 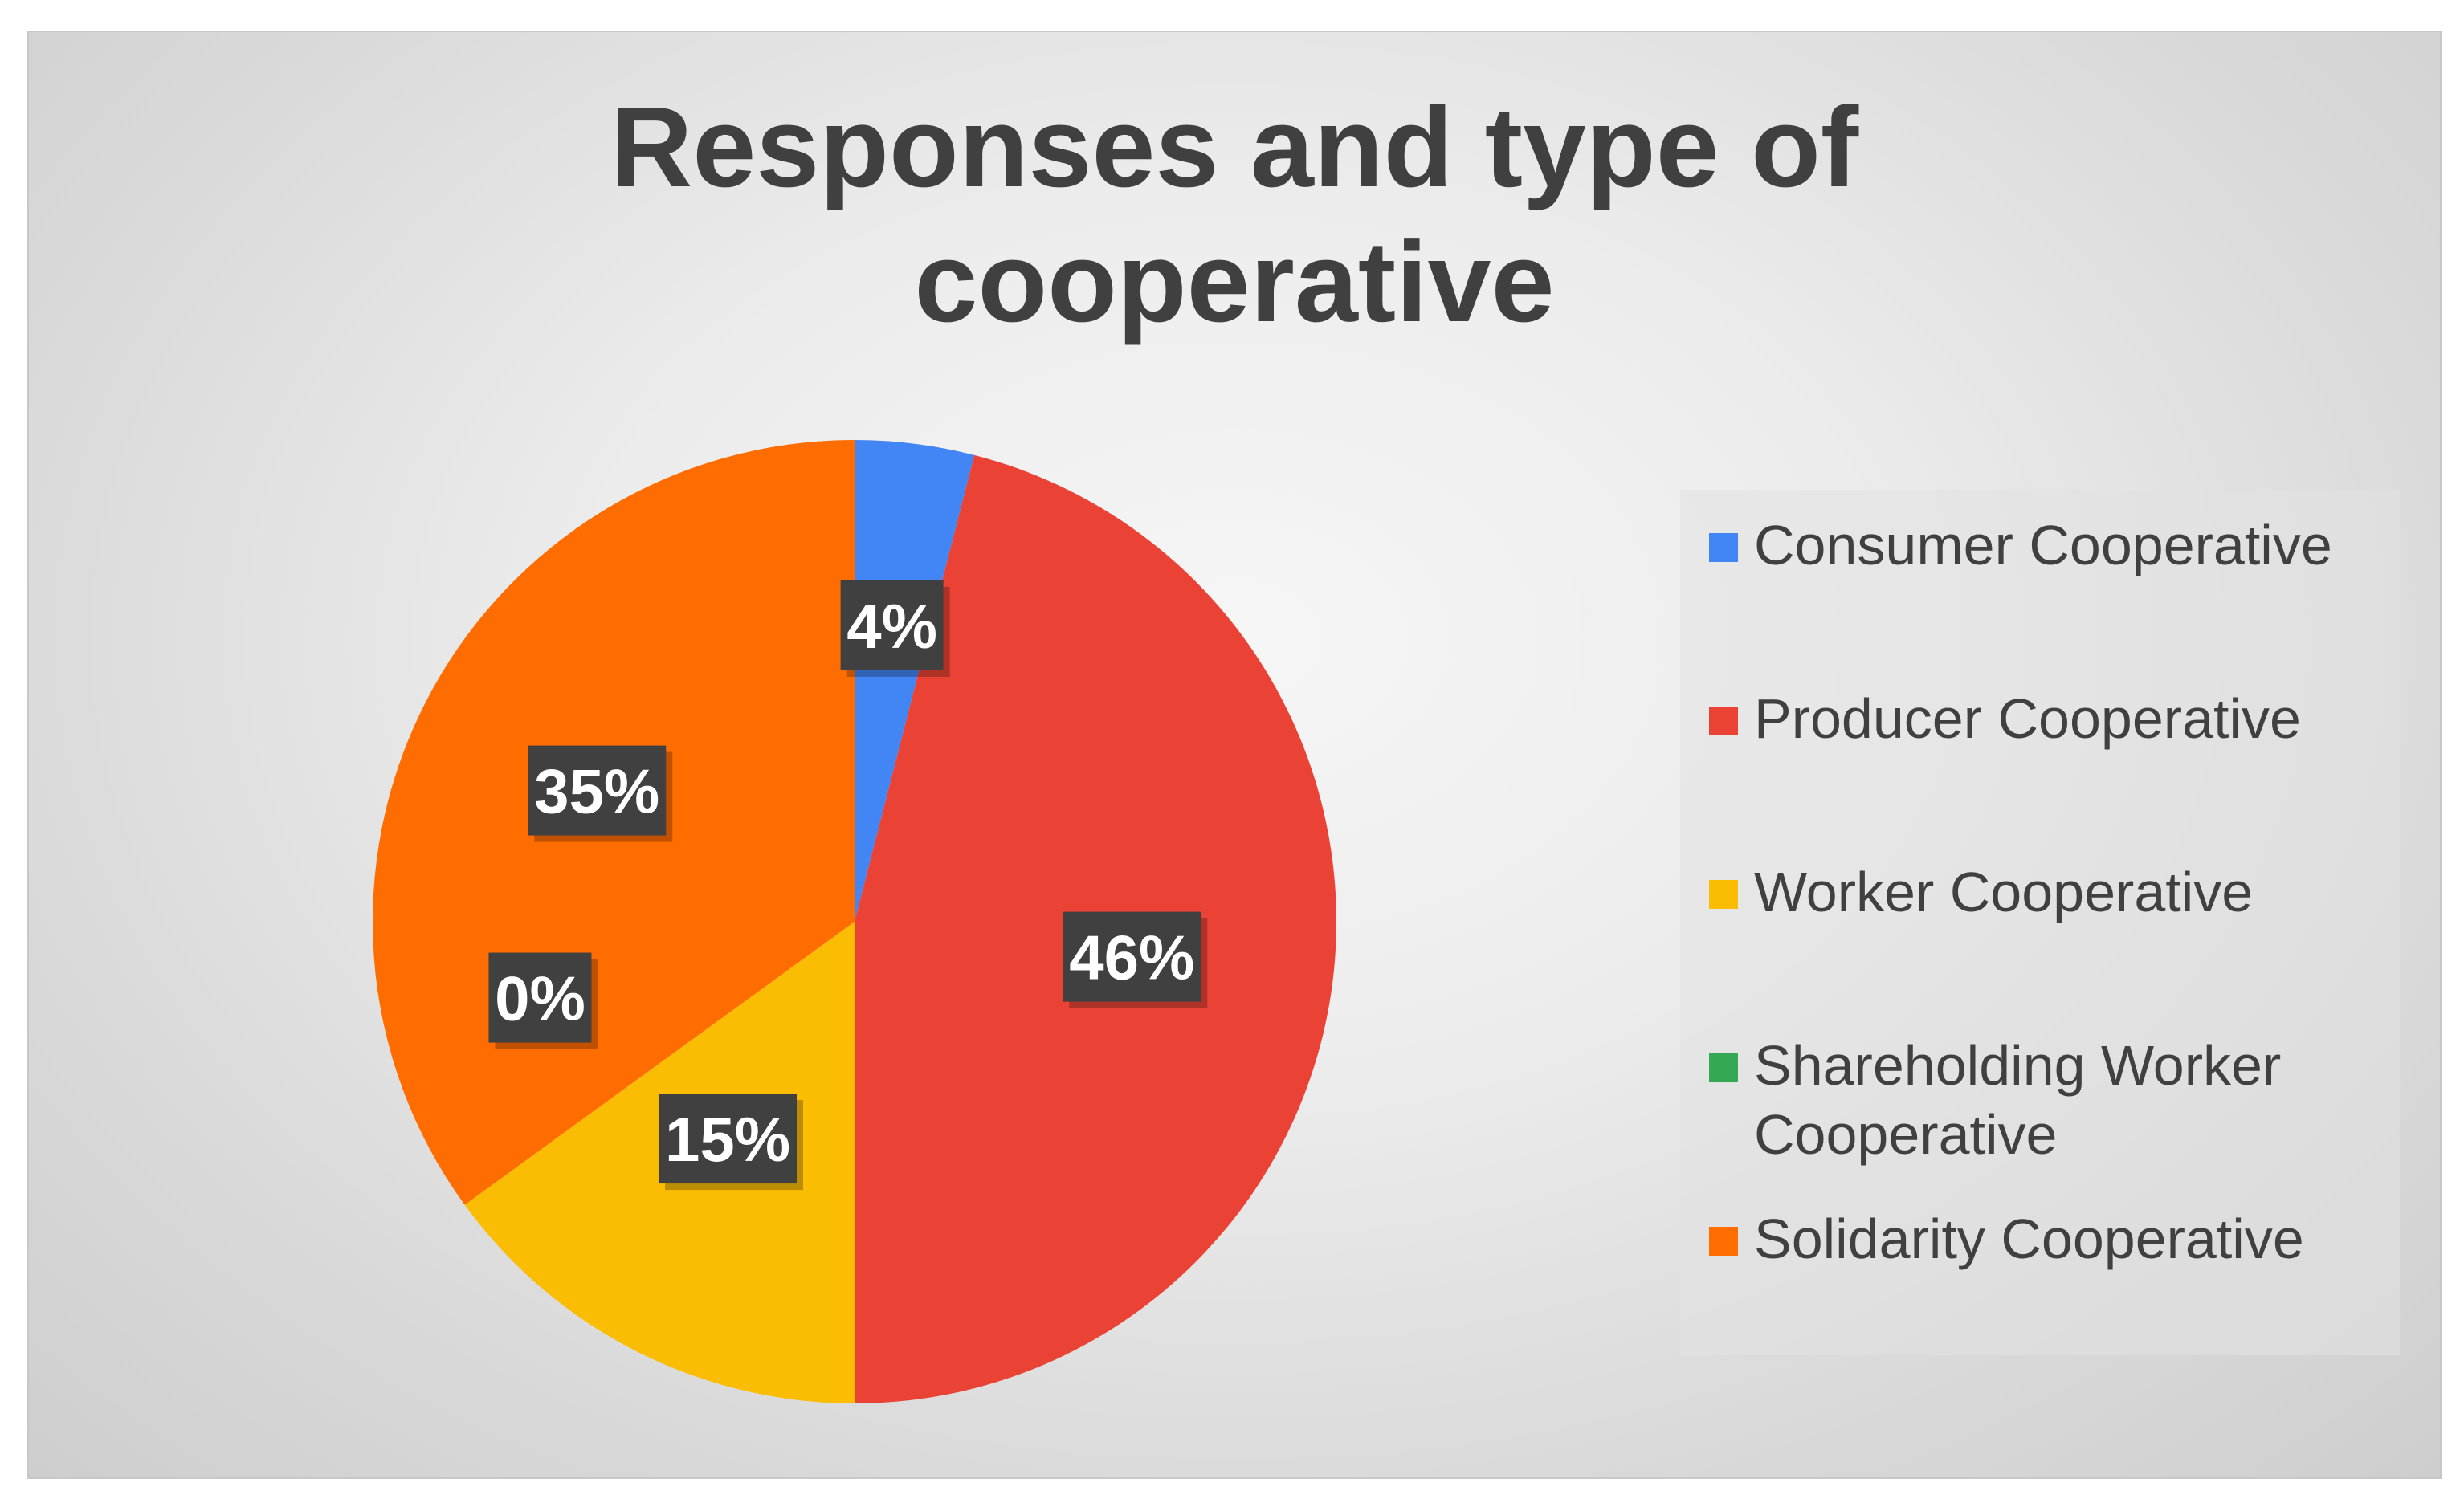 I want to click on chart-title-line-2: cooperative, so click(x=1234, y=282).